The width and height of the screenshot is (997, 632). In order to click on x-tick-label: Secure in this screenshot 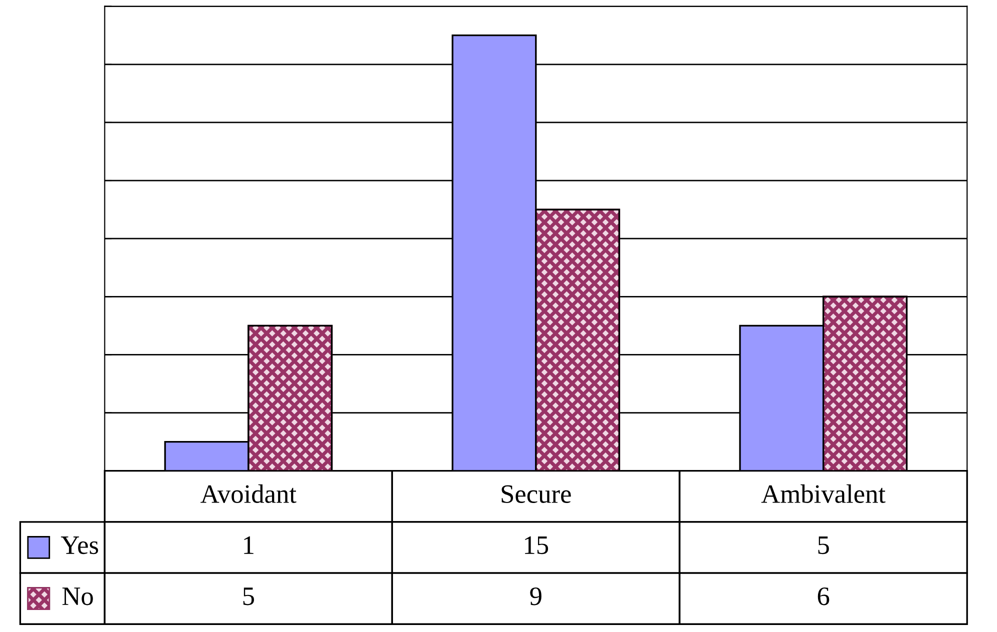, I will do `click(536, 494)`.